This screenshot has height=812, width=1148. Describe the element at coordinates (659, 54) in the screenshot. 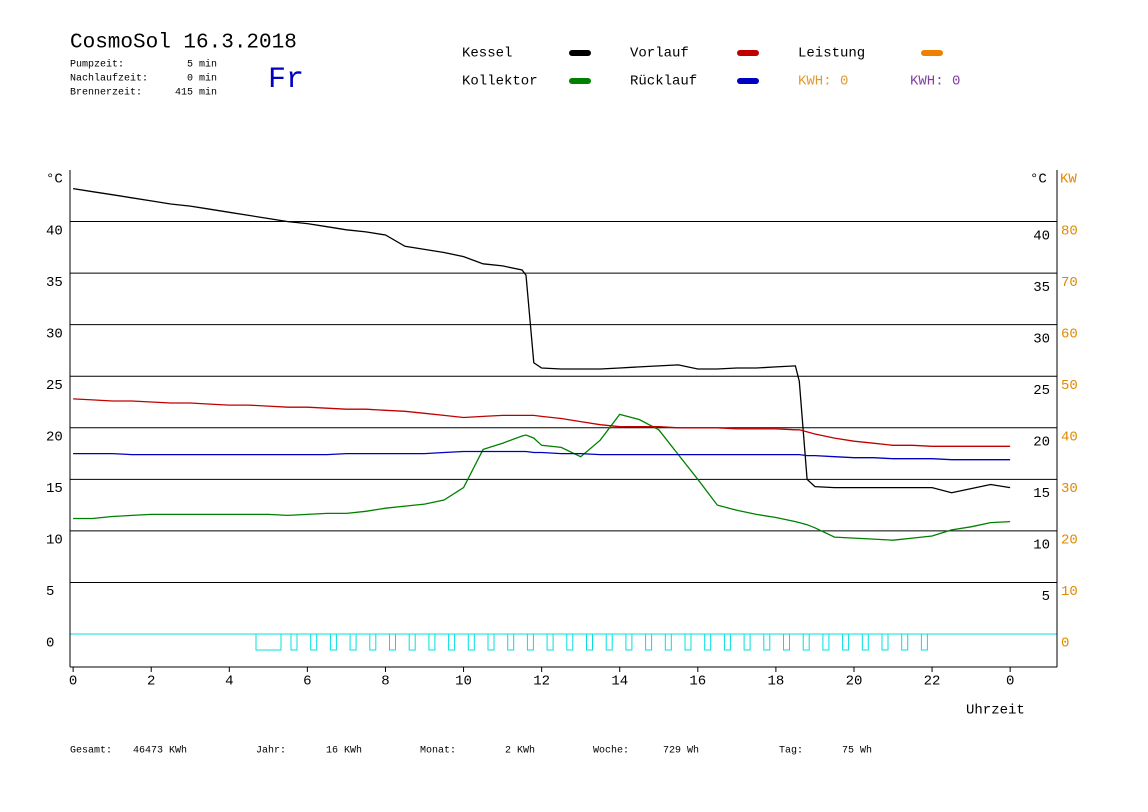

I see `legend-label: Vorlauf` at that location.